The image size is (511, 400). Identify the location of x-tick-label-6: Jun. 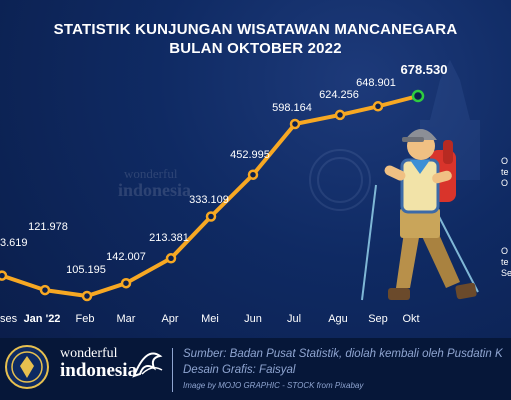
(253, 319).